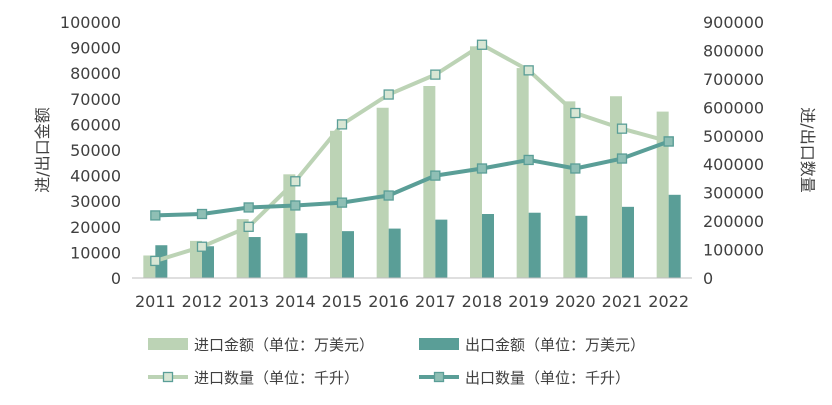 This screenshot has width=832, height=405. What do you see at coordinates (733, 79) in the screenshot?
I see `y-right-tick-700000: 700000` at bounding box center [733, 79].